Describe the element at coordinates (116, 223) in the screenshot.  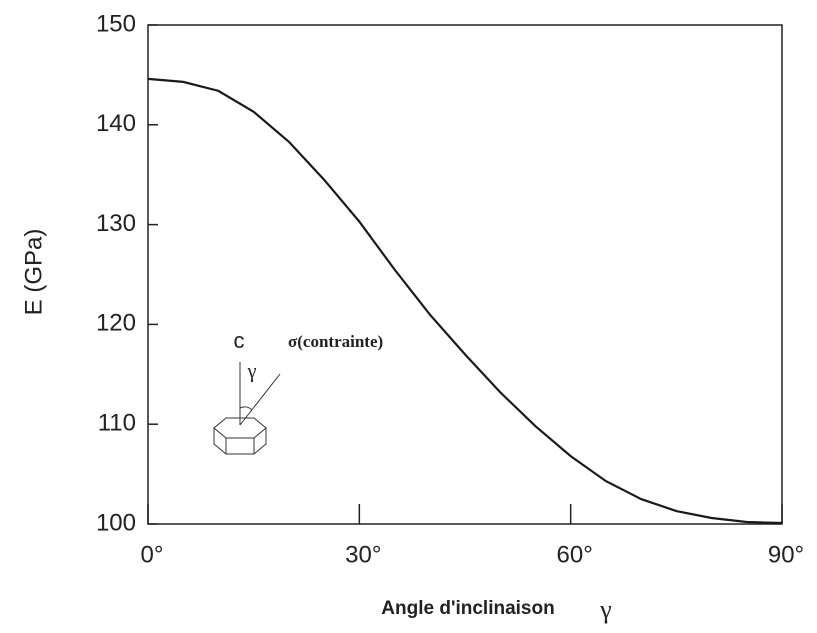
I see `y-tick-label: 130` at that location.